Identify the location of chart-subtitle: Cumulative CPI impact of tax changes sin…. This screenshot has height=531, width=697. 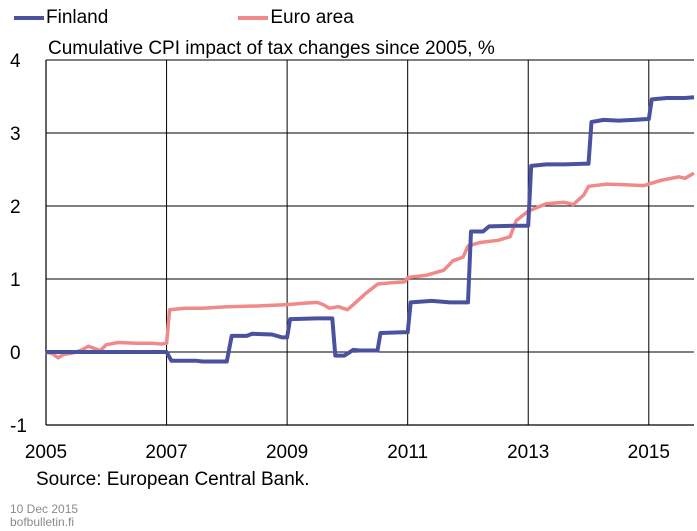
(271, 48).